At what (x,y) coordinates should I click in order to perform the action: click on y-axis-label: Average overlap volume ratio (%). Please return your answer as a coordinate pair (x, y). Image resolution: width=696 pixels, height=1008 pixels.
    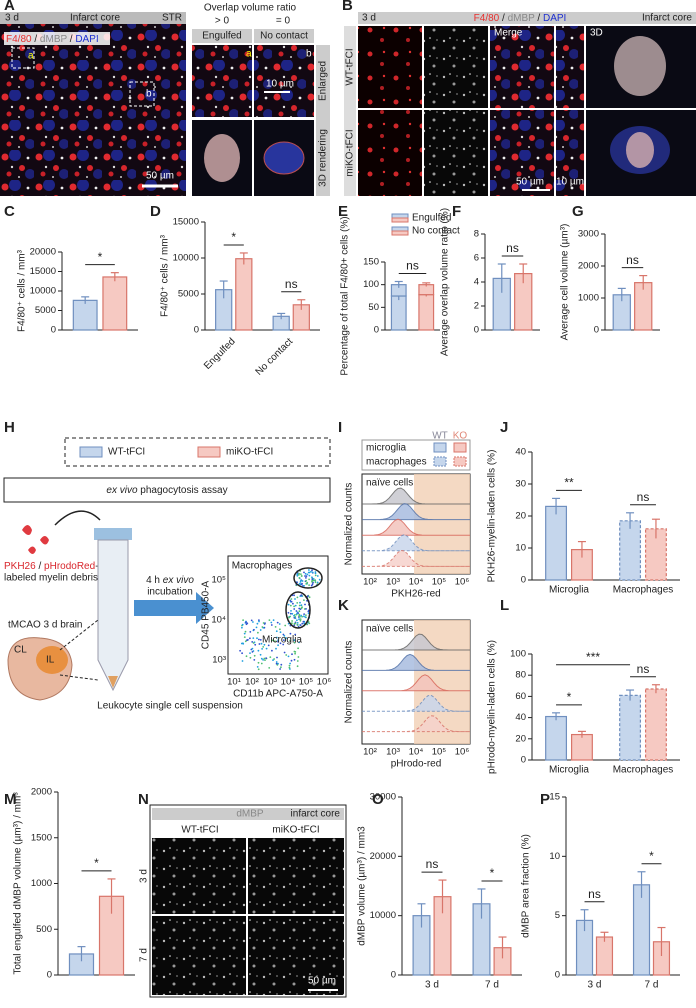
    Looking at the image, I should click on (445, 282).